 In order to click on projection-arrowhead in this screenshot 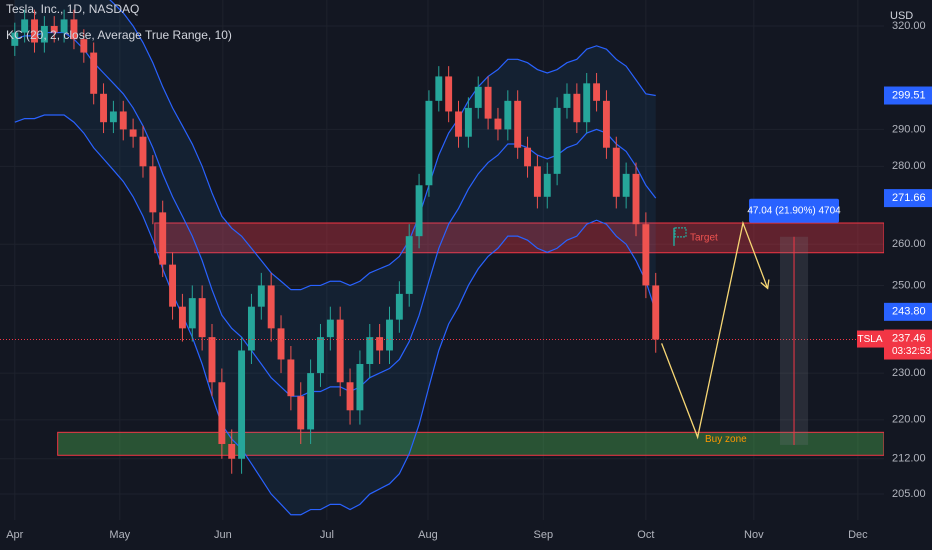, I will do `click(765, 284)`.